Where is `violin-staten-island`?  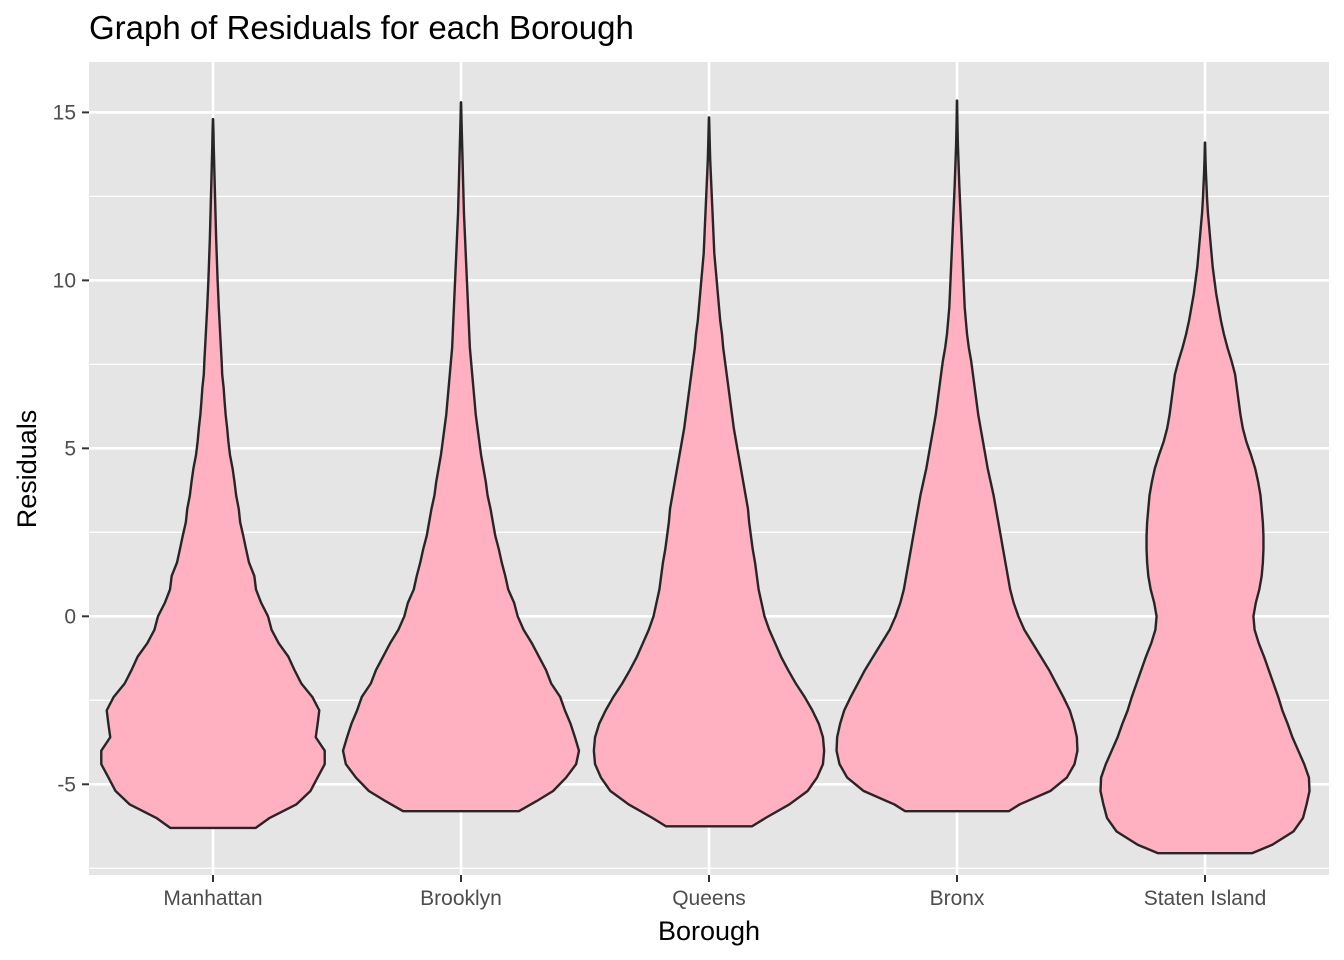 violin-staten-island is located at coordinates (1205, 498).